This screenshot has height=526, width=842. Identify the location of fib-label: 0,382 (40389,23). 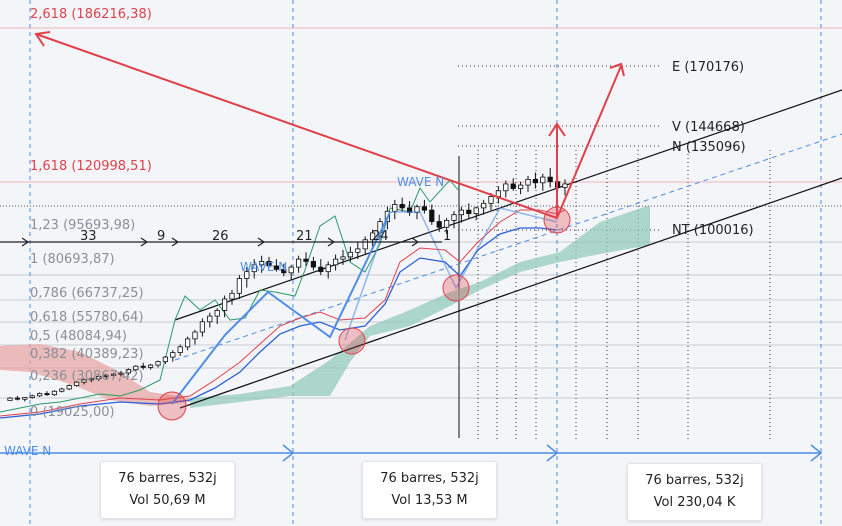
(87, 354).